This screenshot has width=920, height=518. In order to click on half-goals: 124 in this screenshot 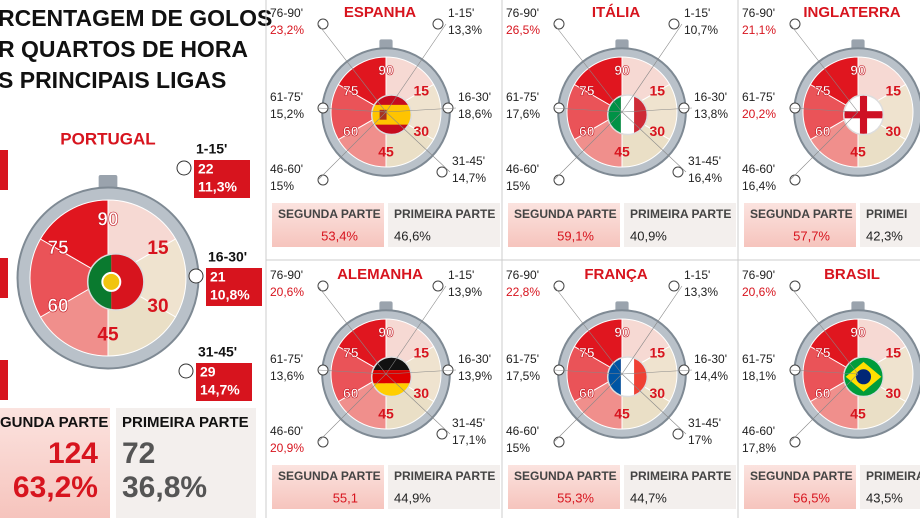, I will do `click(73, 453)`.